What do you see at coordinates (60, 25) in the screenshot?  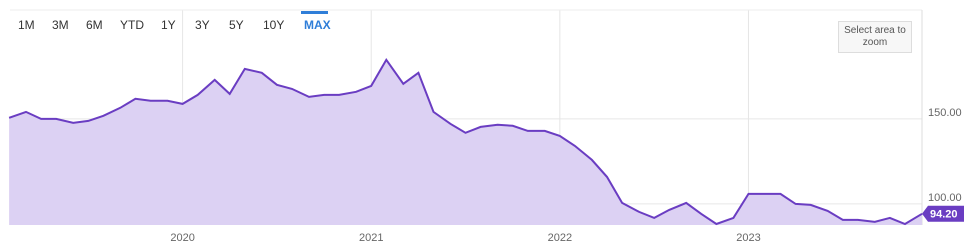 I see `range-button: 3M` at bounding box center [60, 25].